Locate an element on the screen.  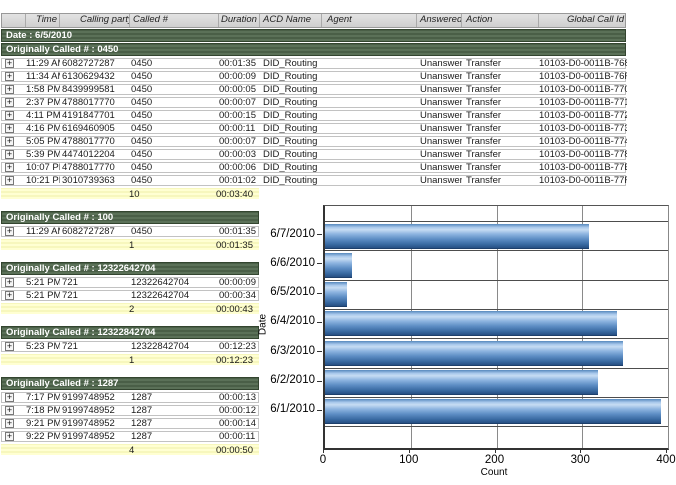
bar-6/1/2010 is located at coordinates (493, 412).